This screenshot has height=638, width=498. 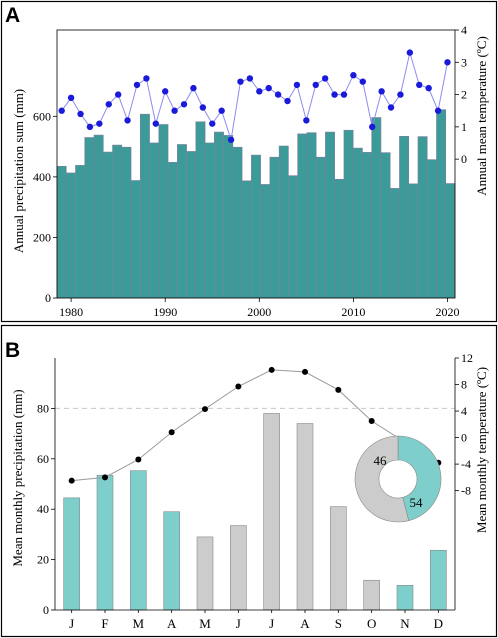 What do you see at coordinates (417, 502) in the screenshot?
I see `donut-label: 54` at bounding box center [417, 502].